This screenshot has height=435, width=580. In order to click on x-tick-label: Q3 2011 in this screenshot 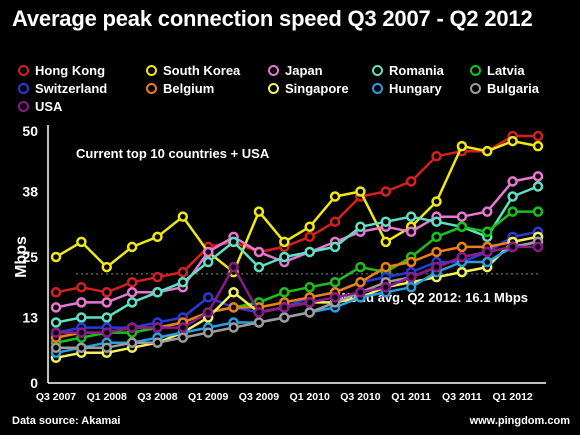, I will do `click(462, 397)`.